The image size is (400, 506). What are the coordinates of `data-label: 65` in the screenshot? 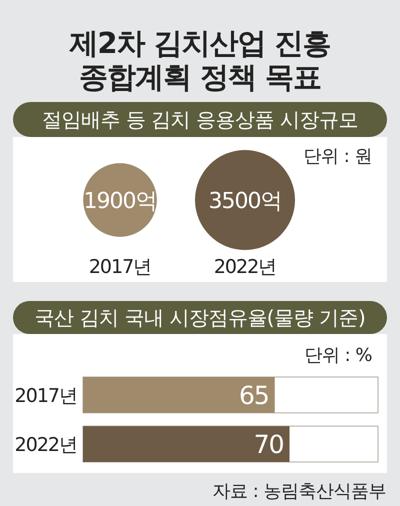 It's located at (253, 395).